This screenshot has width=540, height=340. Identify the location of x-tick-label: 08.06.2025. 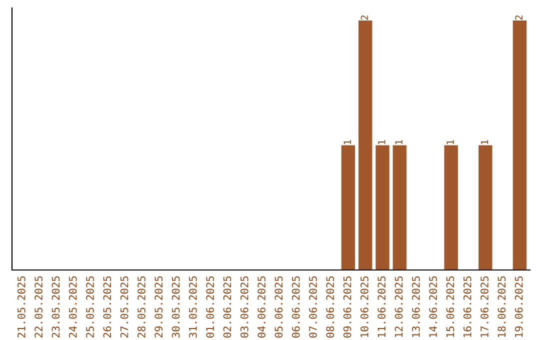
(330, 307).